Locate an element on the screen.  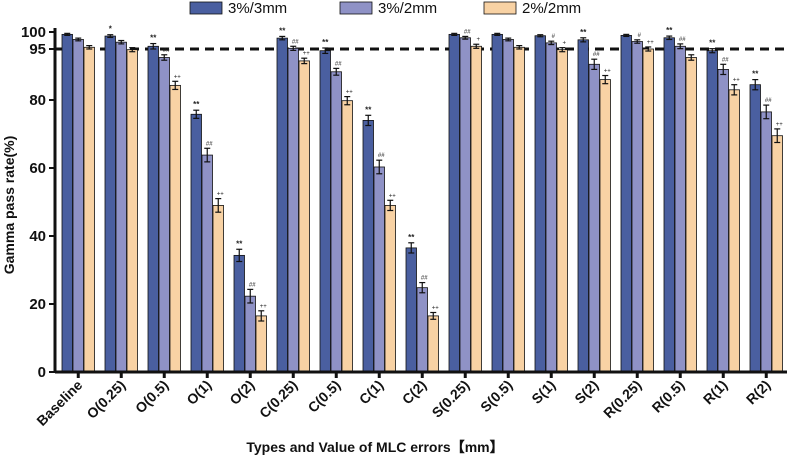
y-tick-label: 95 is located at coordinates (37, 49).